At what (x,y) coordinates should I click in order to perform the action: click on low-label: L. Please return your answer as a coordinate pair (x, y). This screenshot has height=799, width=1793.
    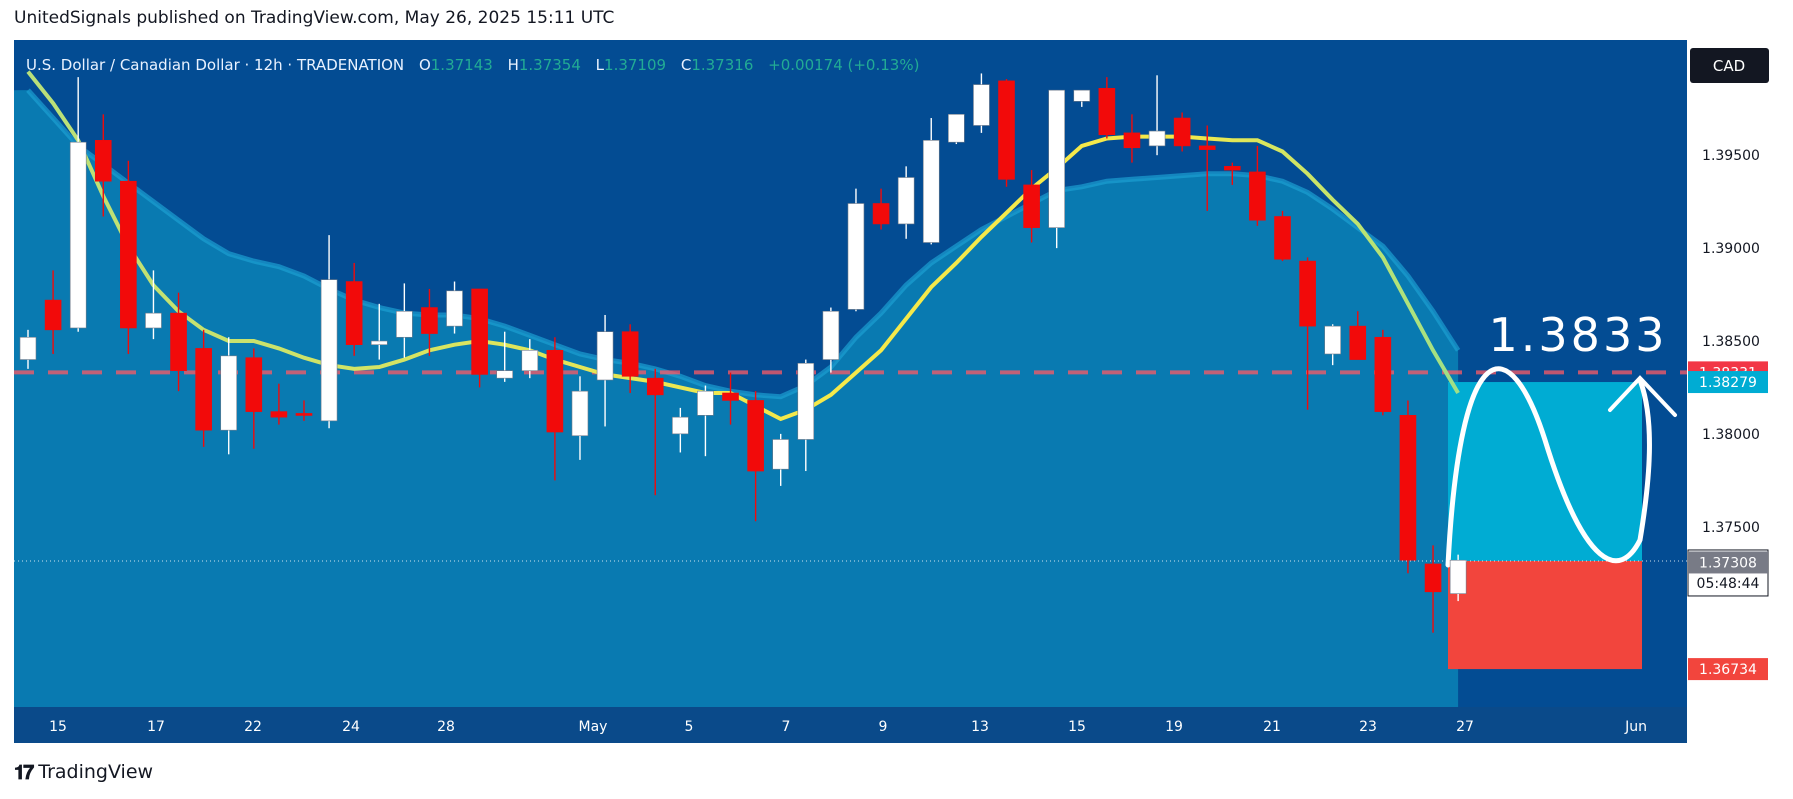
    Looking at the image, I should click on (600, 65).